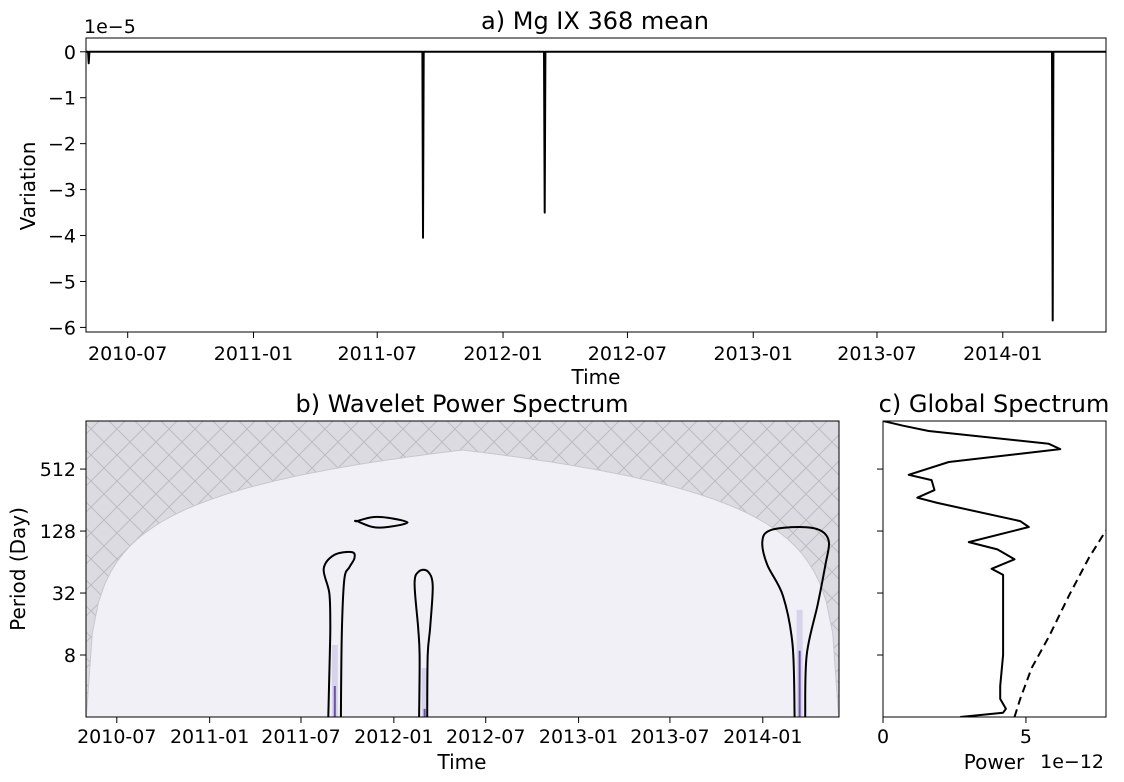  What do you see at coordinates (762, 737) in the screenshot?
I see `panel-b-x-tick-label: 2014-01` at bounding box center [762, 737].